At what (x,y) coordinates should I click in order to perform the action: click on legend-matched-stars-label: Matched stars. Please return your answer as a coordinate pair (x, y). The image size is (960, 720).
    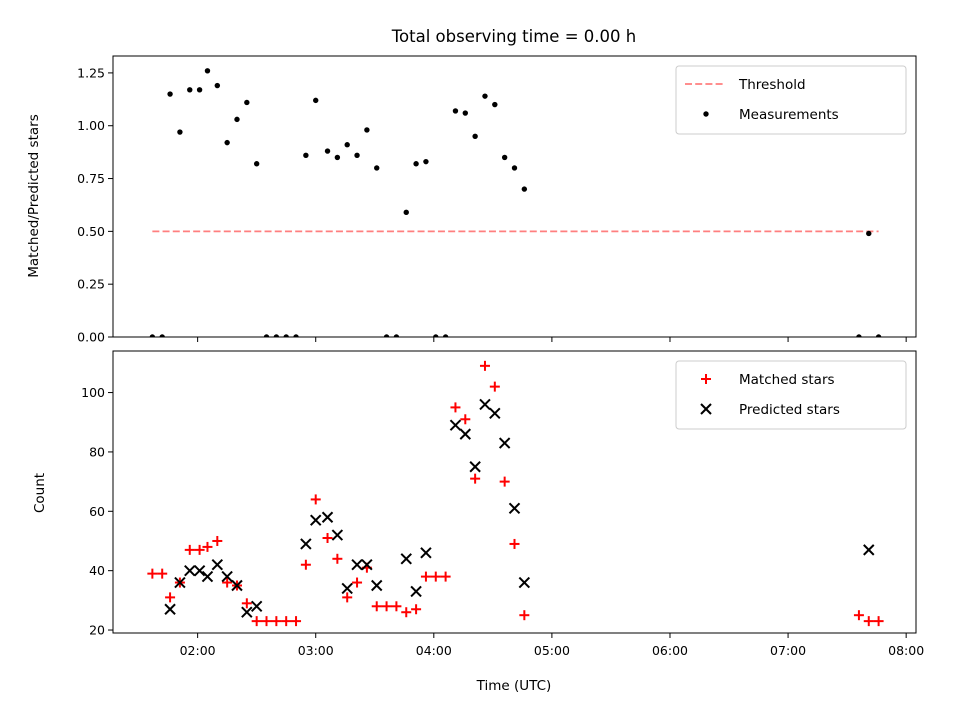
    Looking at the image, I should click on (787, 380).